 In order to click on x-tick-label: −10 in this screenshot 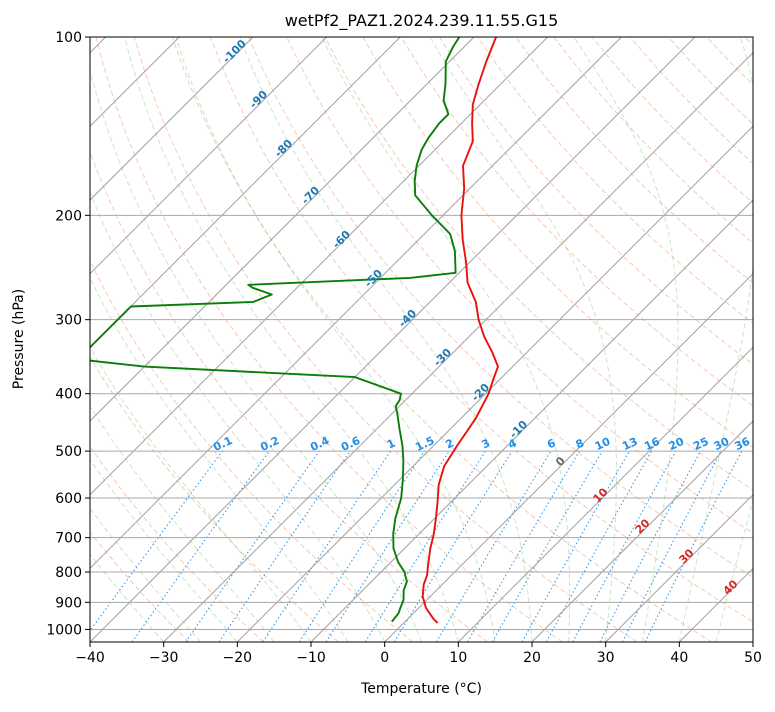, I will do `click(311, 658)`.